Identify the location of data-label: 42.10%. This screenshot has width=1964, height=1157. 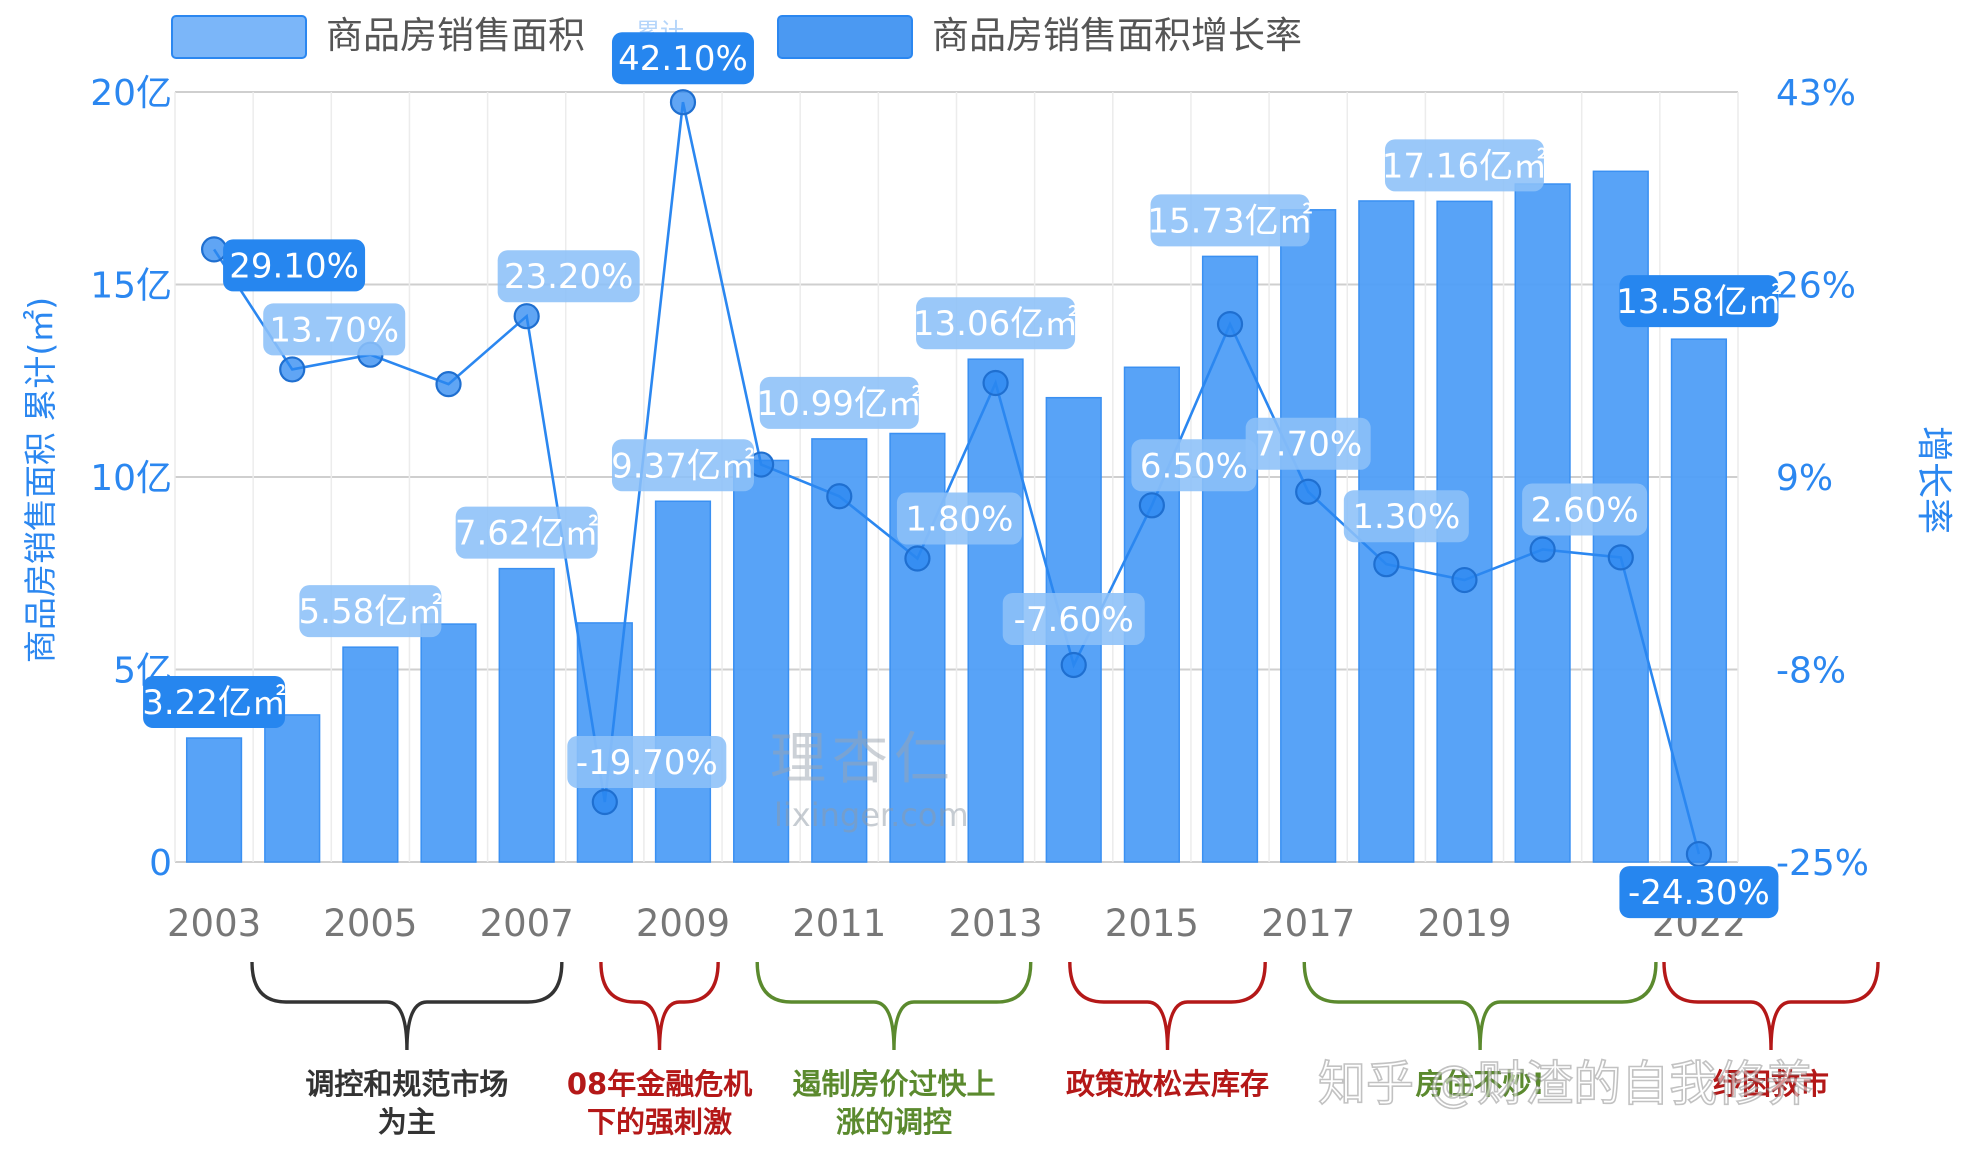
(683, 59).